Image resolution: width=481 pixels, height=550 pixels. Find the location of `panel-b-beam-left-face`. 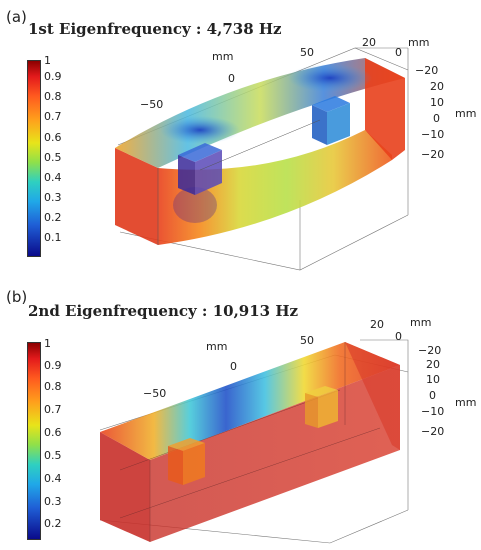

panel-b-beam-left-face is located at coordinates (125, 487).